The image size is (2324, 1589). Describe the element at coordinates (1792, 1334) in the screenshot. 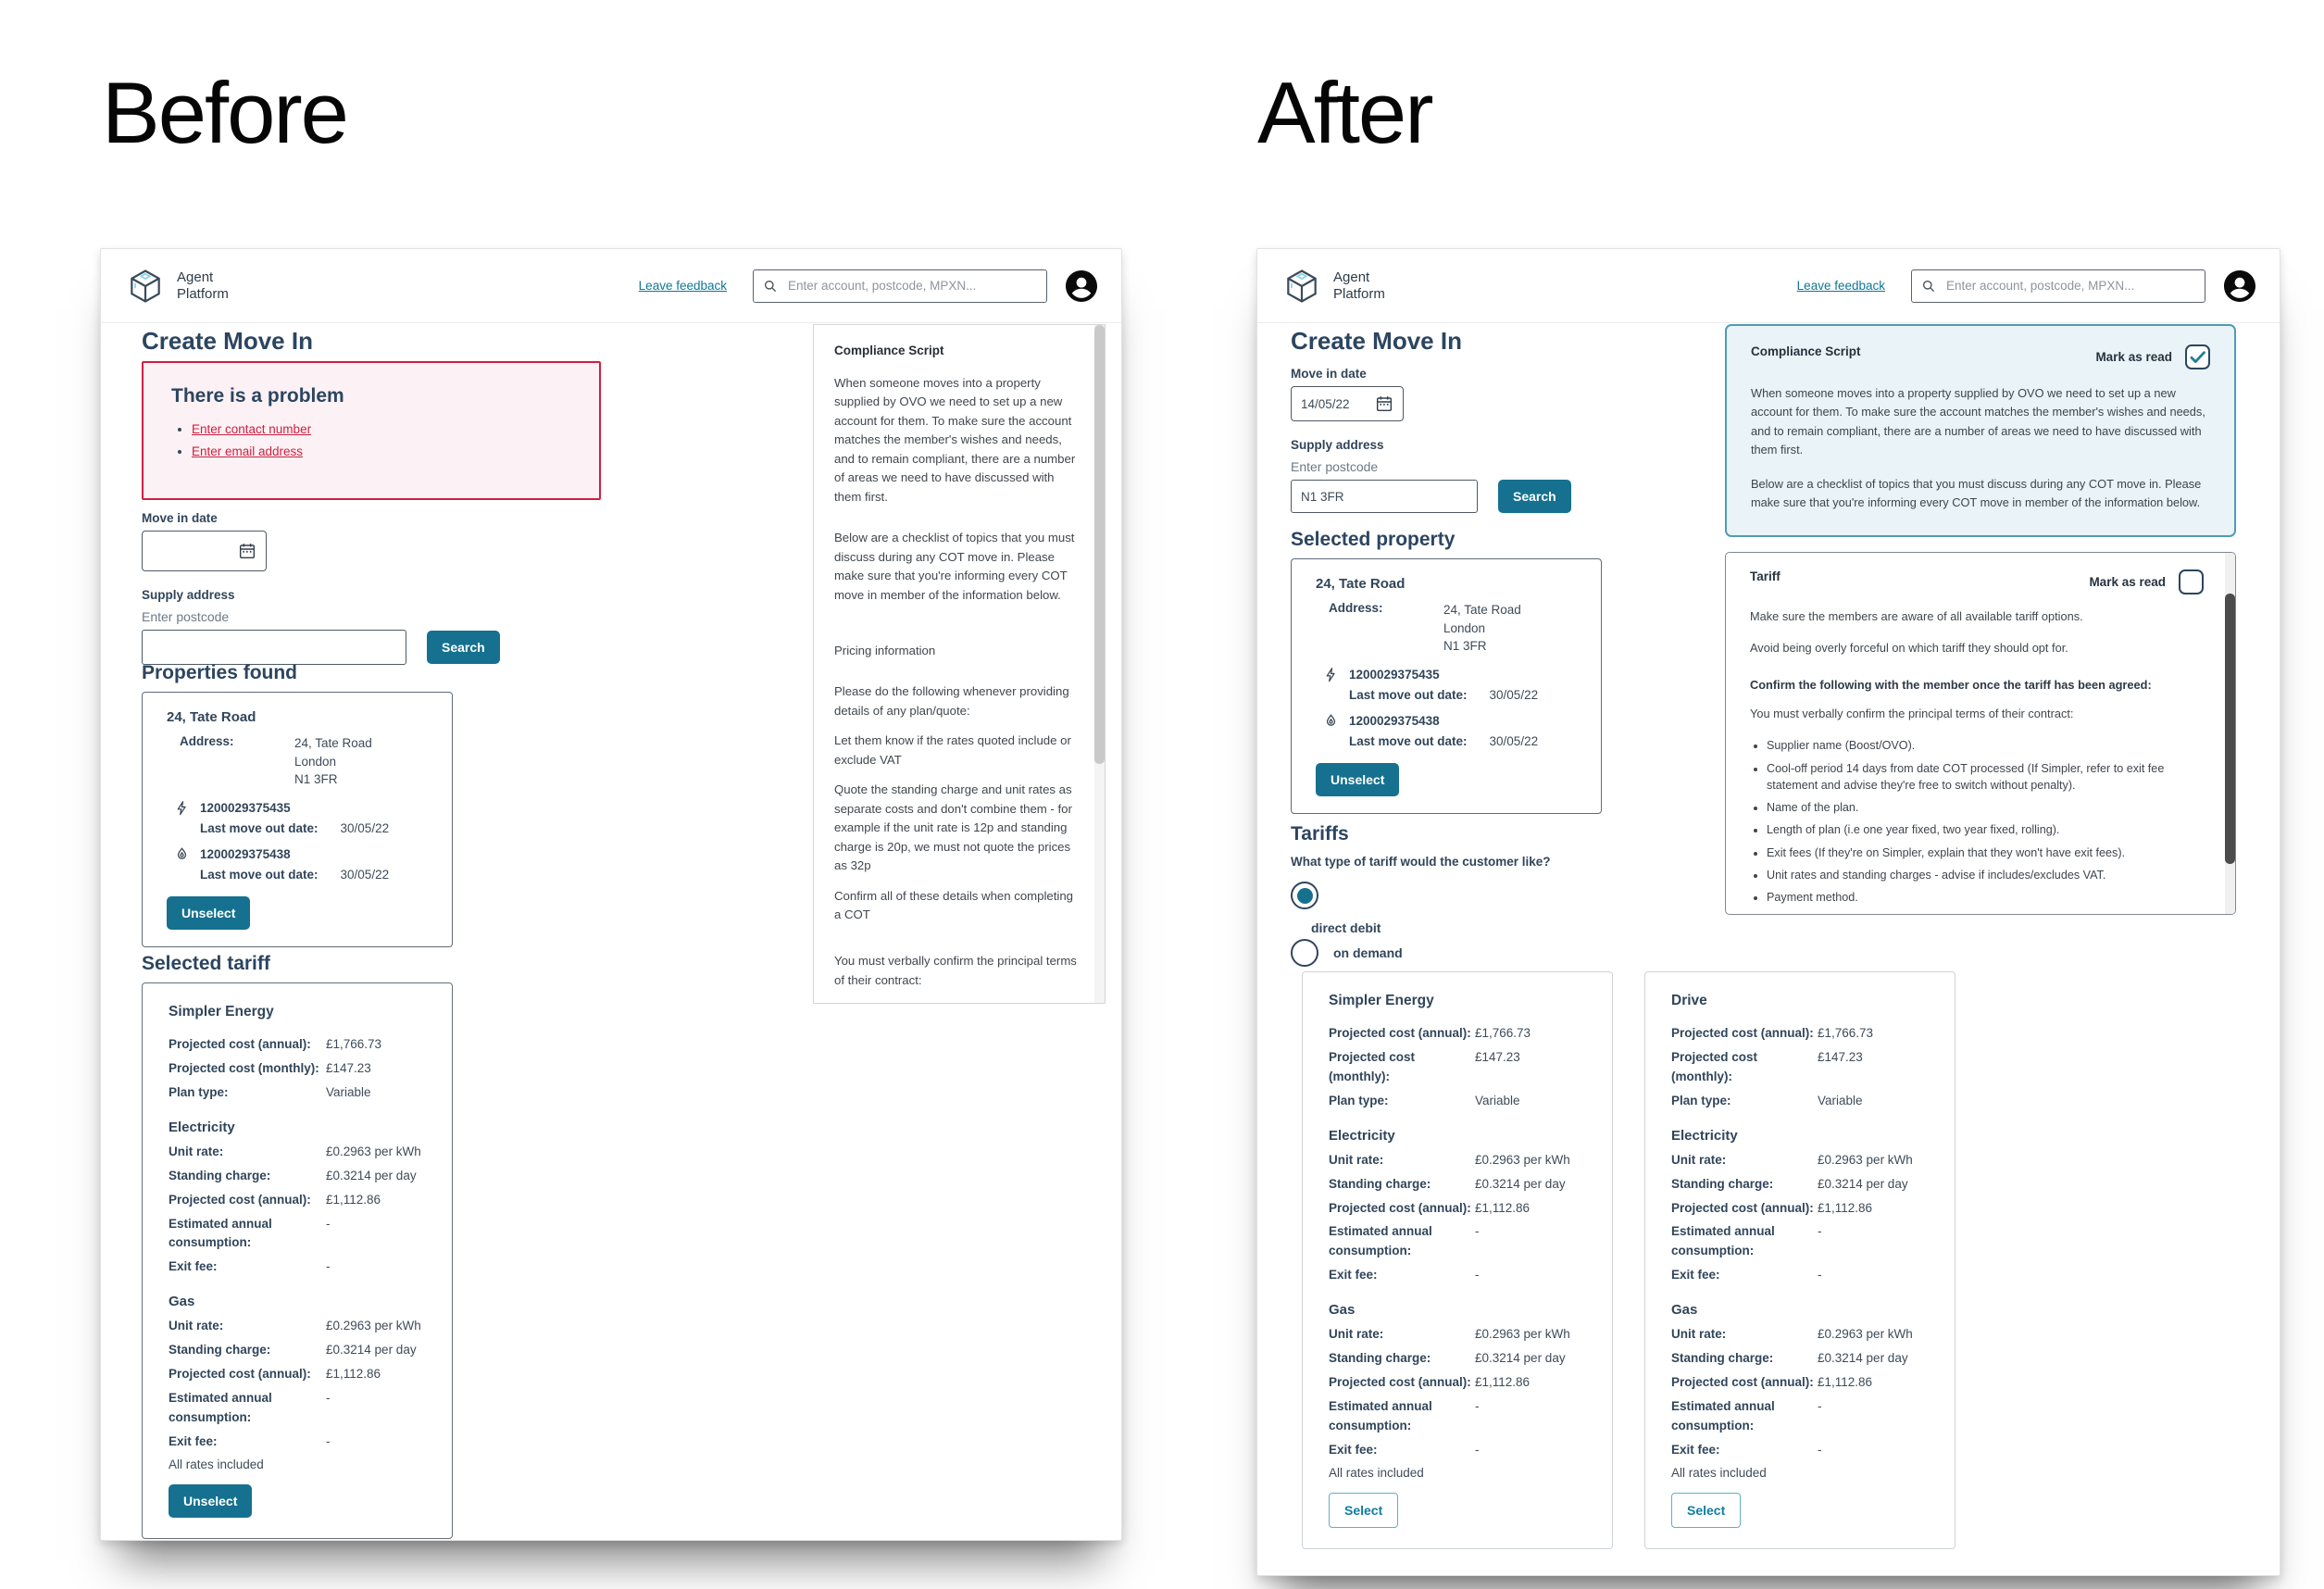

I see `tariff-row: Unit rate: £0.2963 per kWh` at that location.